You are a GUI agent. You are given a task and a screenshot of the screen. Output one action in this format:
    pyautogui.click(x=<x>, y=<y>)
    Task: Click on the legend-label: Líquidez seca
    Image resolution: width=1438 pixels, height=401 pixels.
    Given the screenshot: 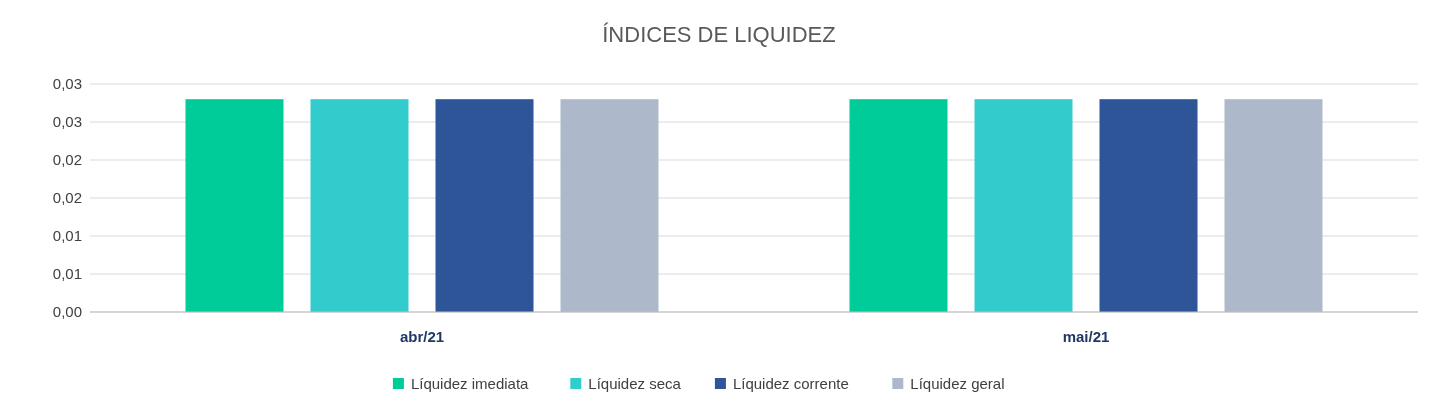 What is the action you would take?
    pyautogui.click(x=635, y=383)
    